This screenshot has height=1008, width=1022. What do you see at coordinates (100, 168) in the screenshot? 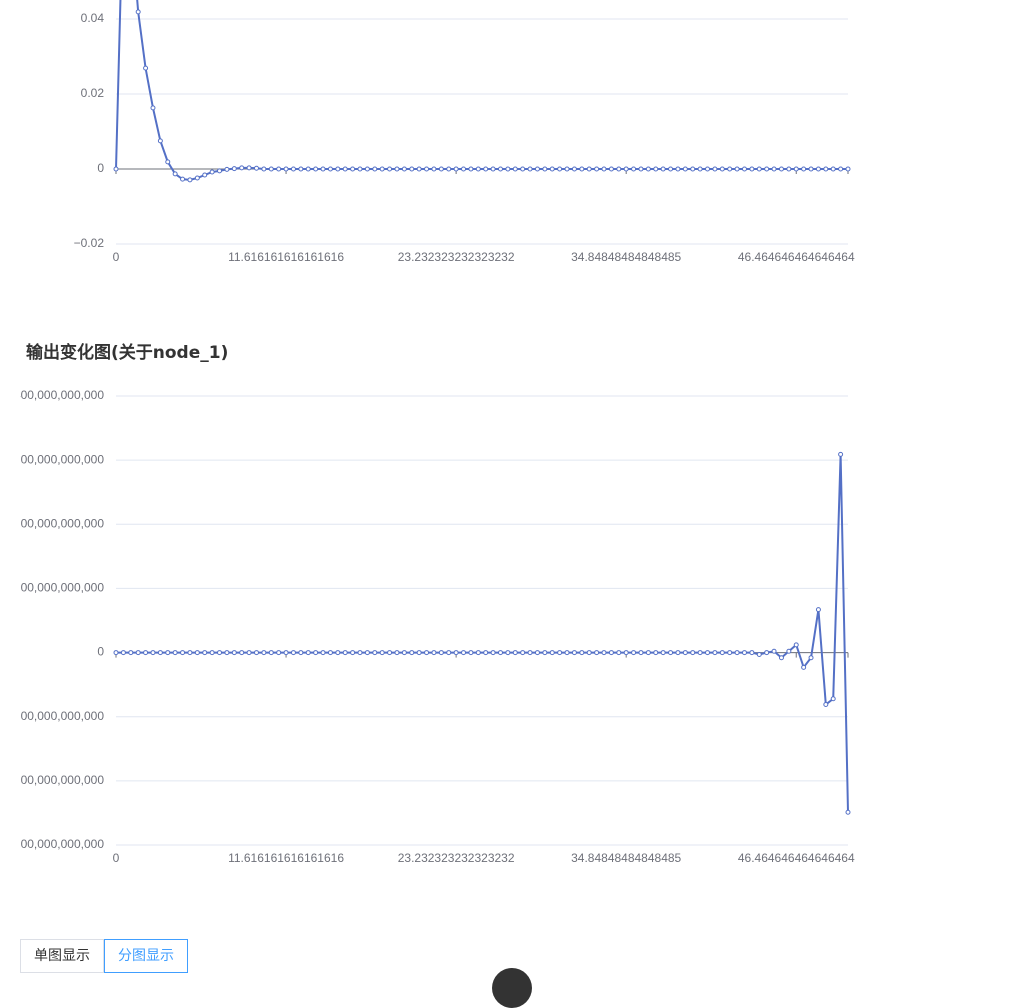
I see `y-tick-label: 0` at bounding box center [100, 168].